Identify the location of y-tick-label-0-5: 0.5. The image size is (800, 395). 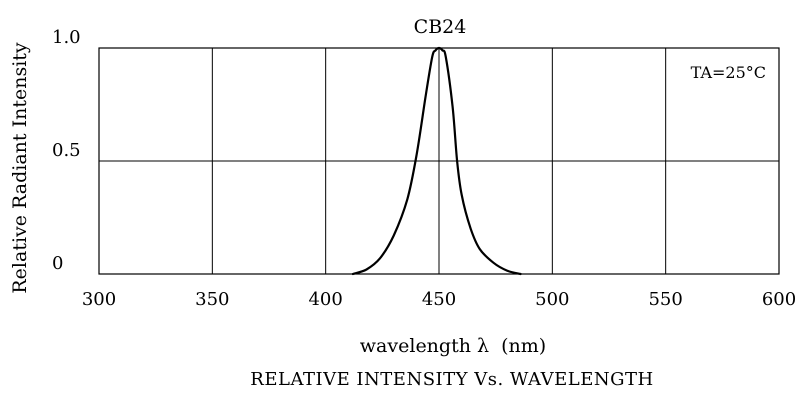
(66, 150).